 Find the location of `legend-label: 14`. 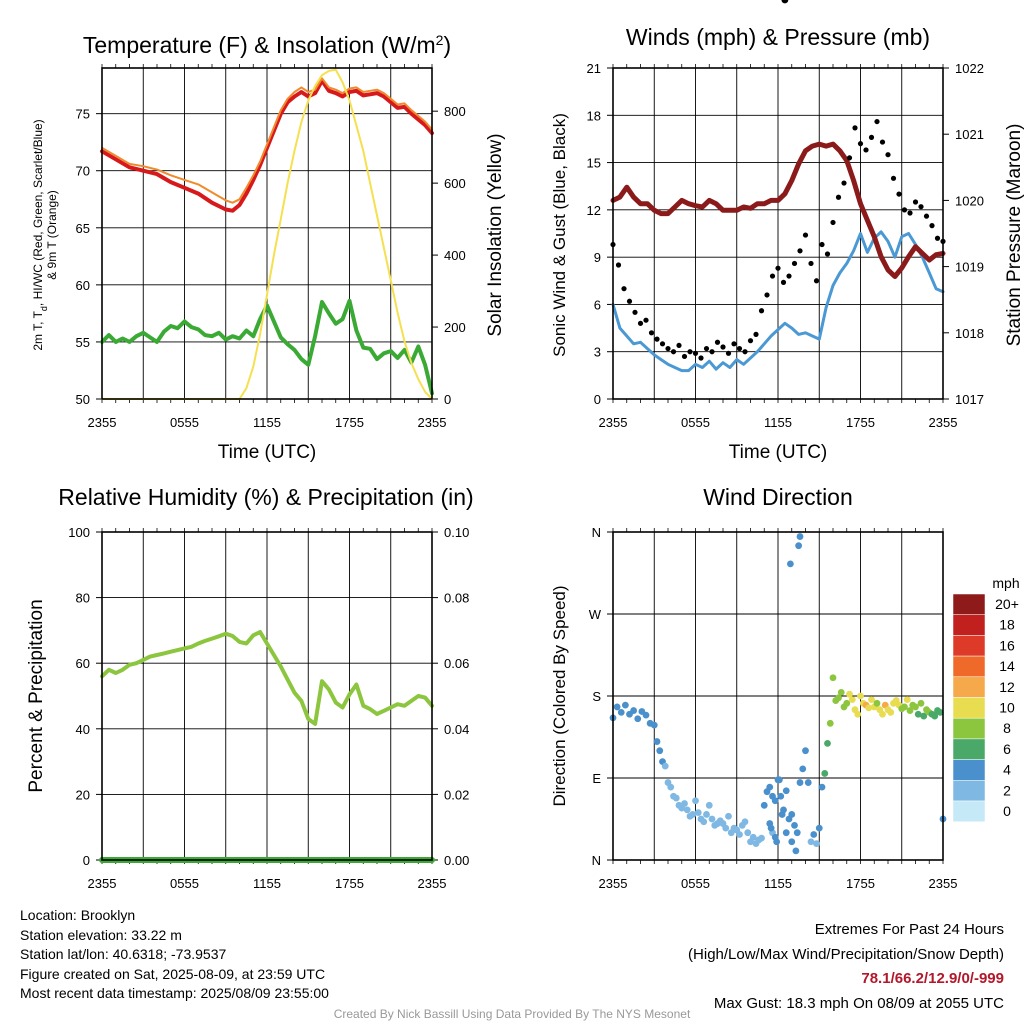

legend-label: 14 is located at coordinates (1007, 666).